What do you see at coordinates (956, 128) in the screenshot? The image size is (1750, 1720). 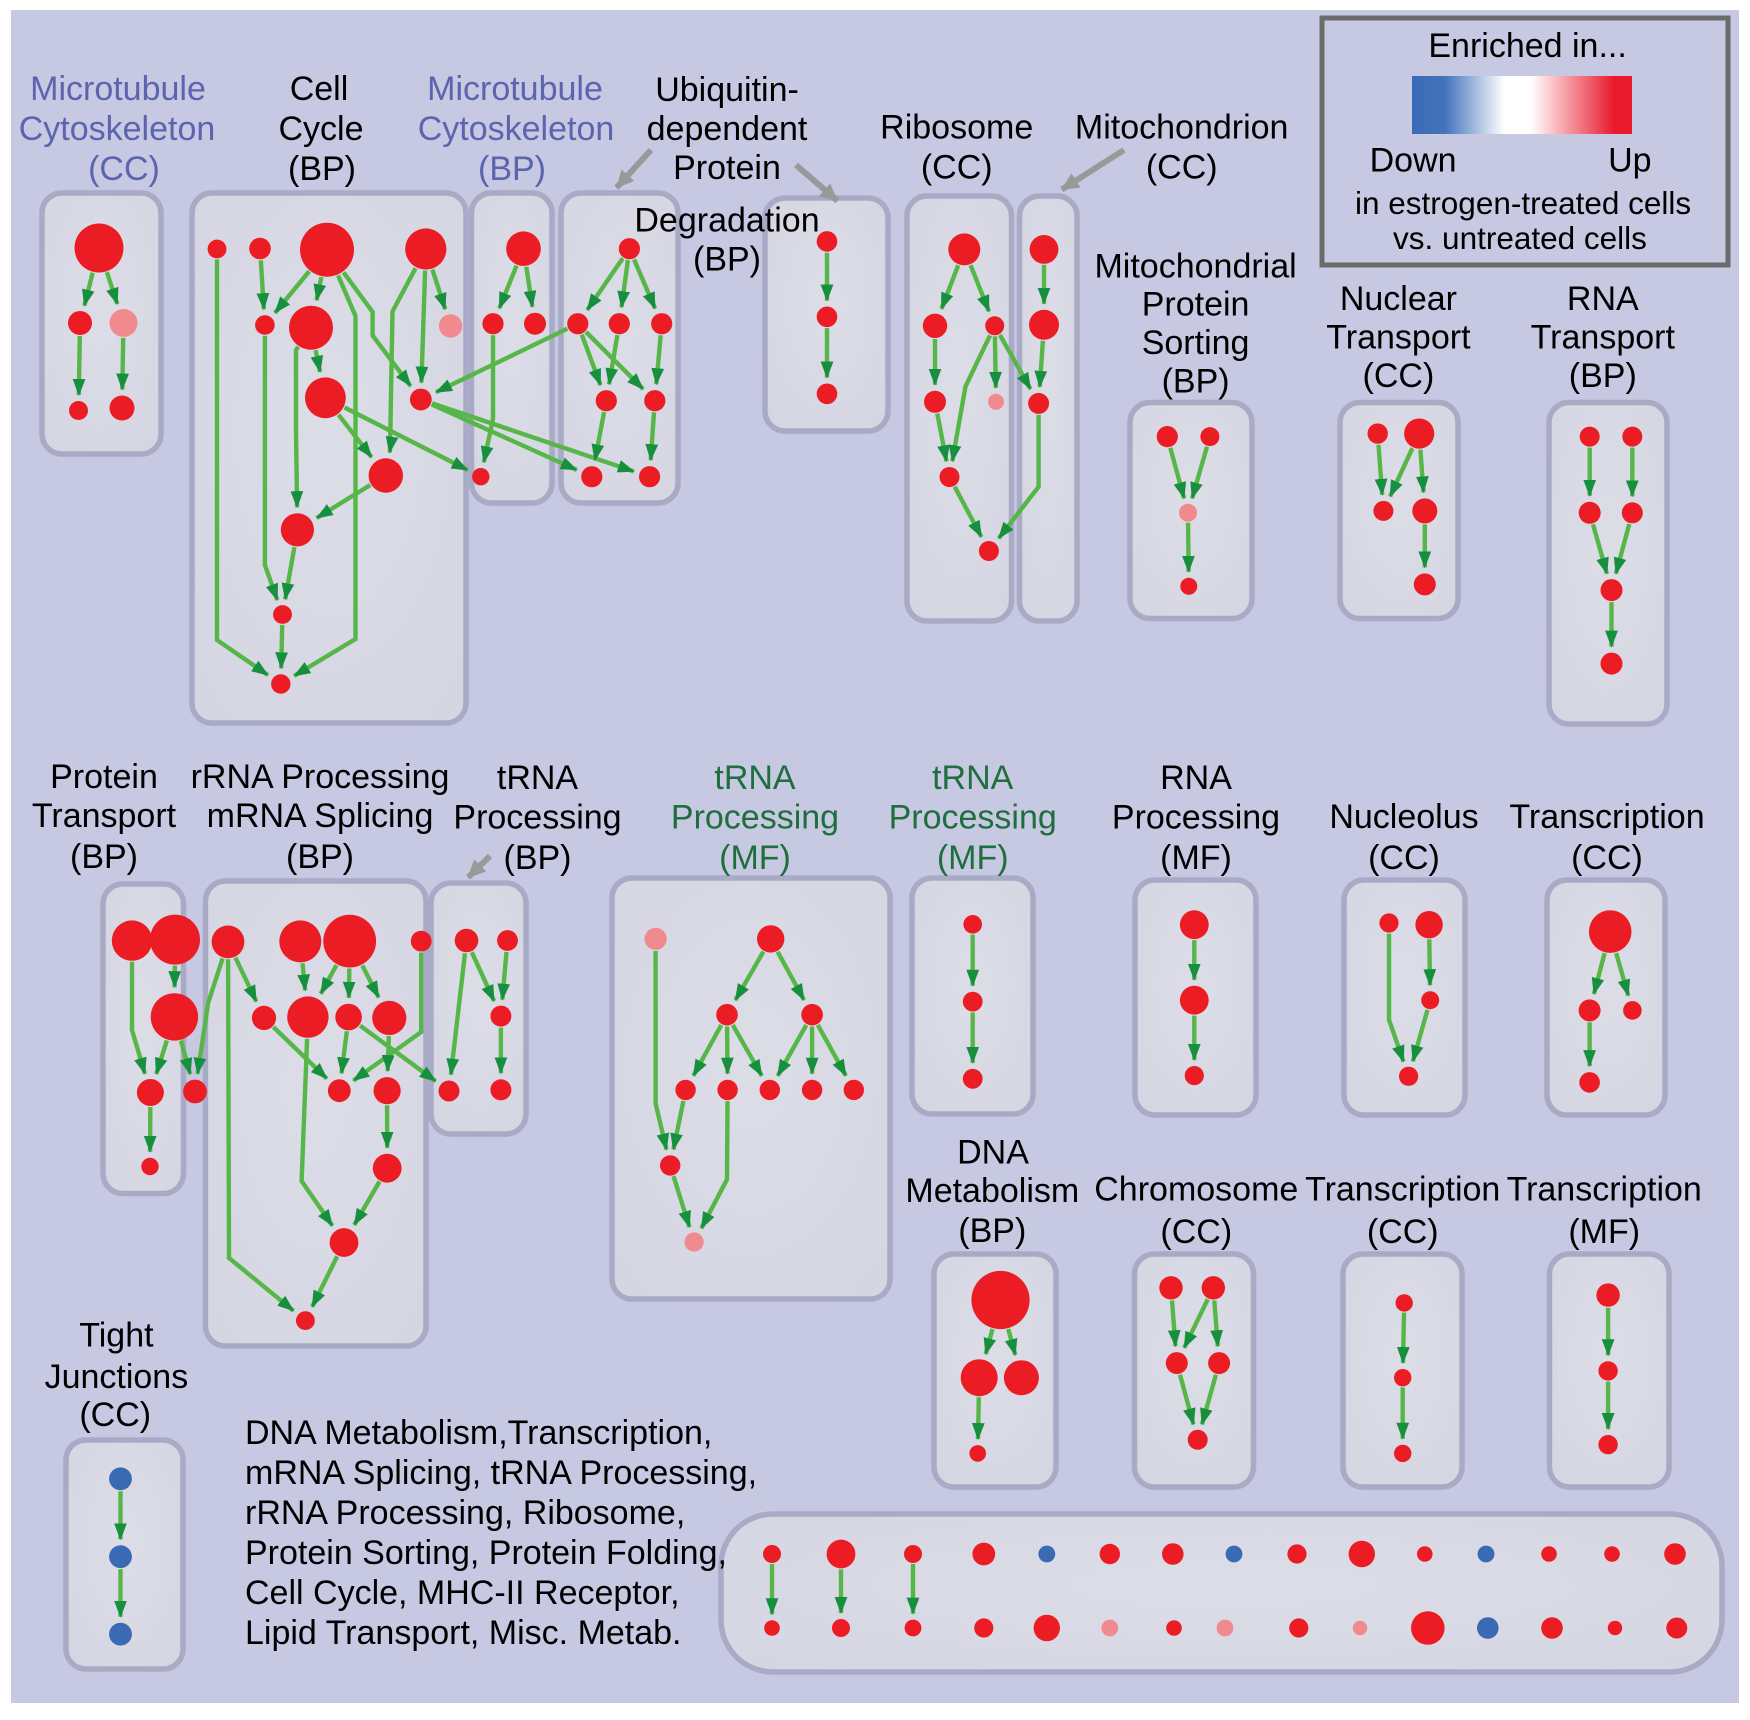 I see `svg-text: Ribosome` at bounding box center [956, 128].